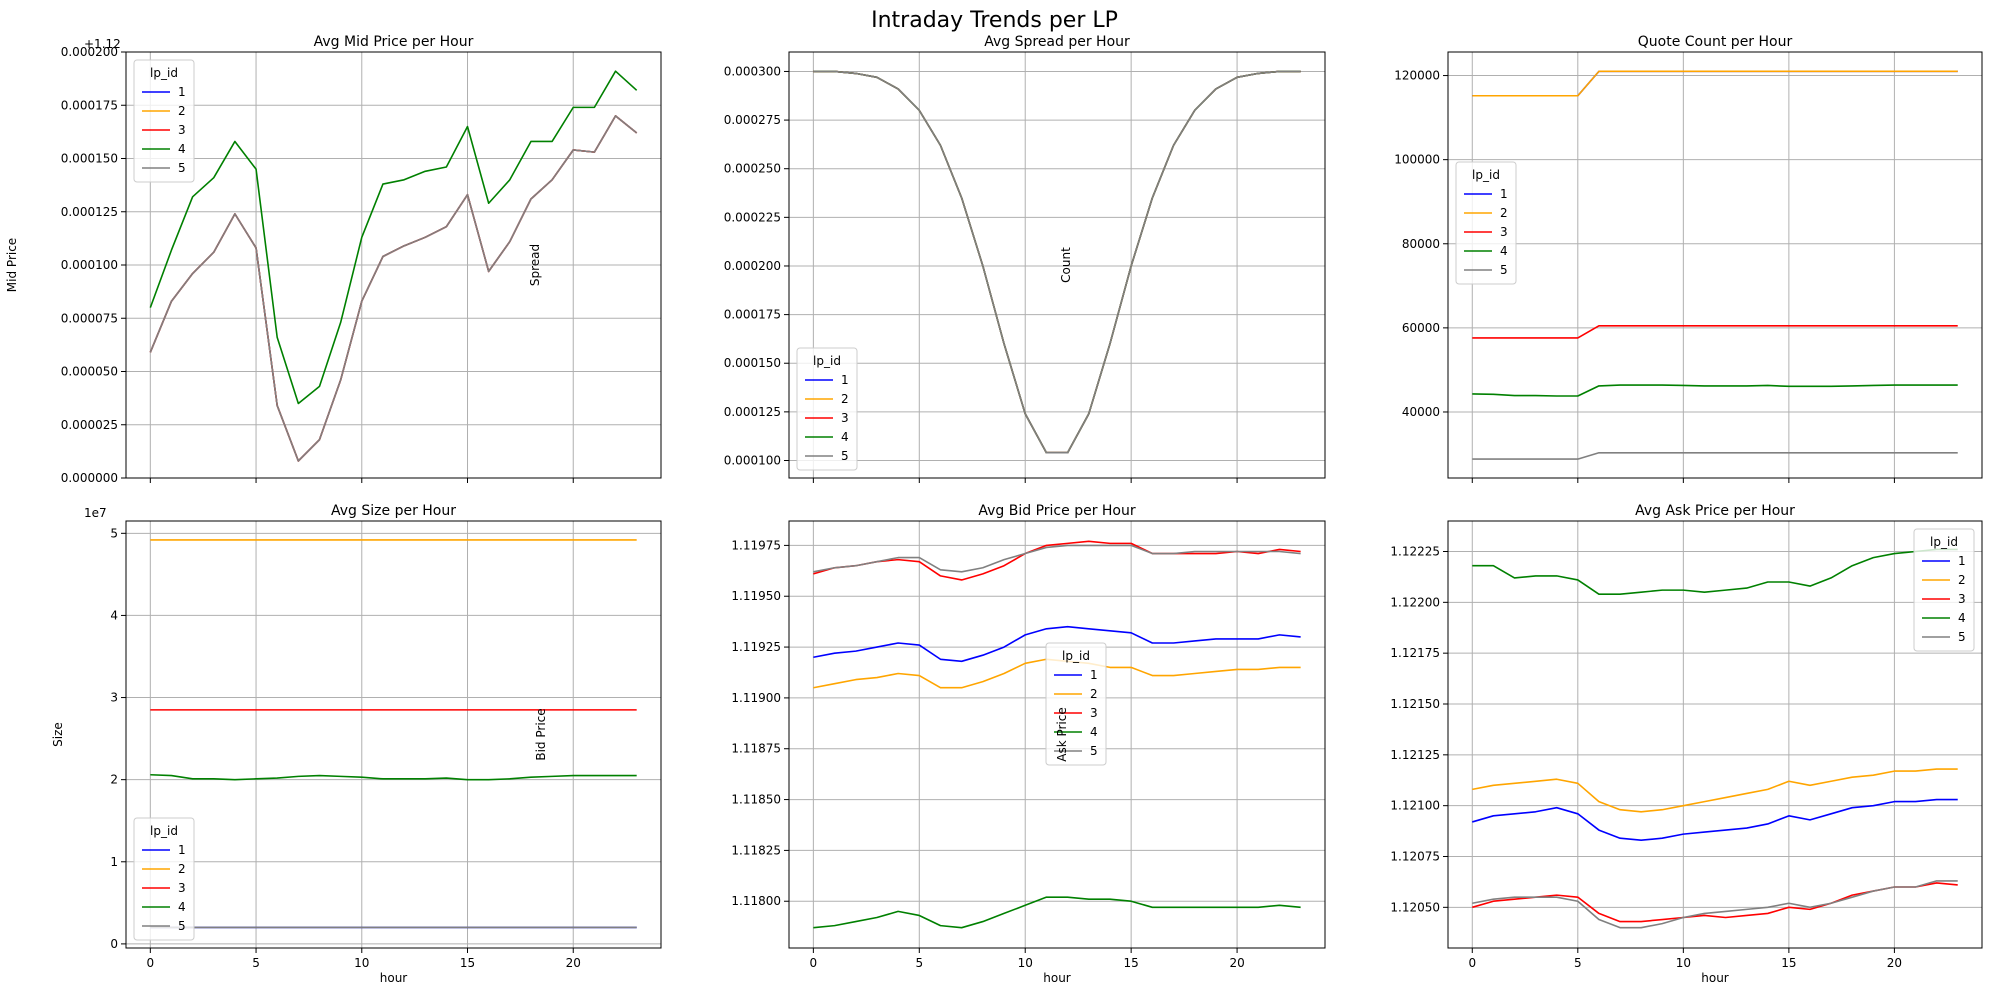 Image resolution: width=1989 pixels, height=985 pixels. What do you see at coordinates (1421, 244) in the screenshot?
I see `y-tick-label: 80000` at bounding box center [1421, 244].